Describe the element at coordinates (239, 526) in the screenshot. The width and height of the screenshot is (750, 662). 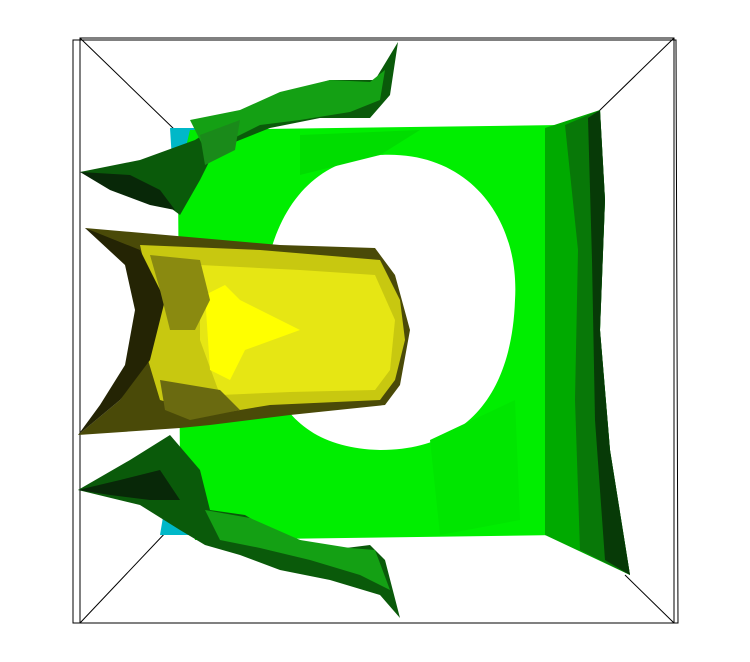
I see `bottom-fin` at that location.